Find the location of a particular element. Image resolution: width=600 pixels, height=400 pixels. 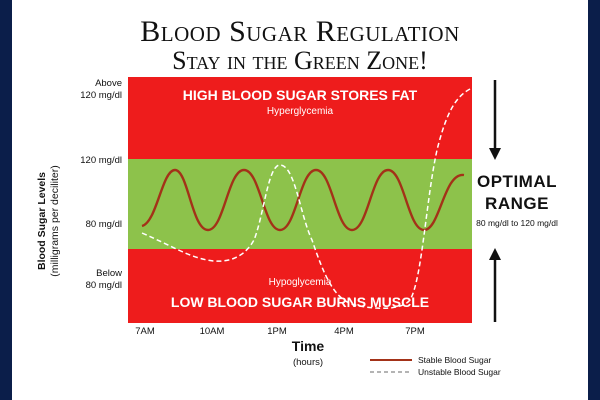

high-zone-sublabel: Hyperglycemia is located at coordinates (300, 111).